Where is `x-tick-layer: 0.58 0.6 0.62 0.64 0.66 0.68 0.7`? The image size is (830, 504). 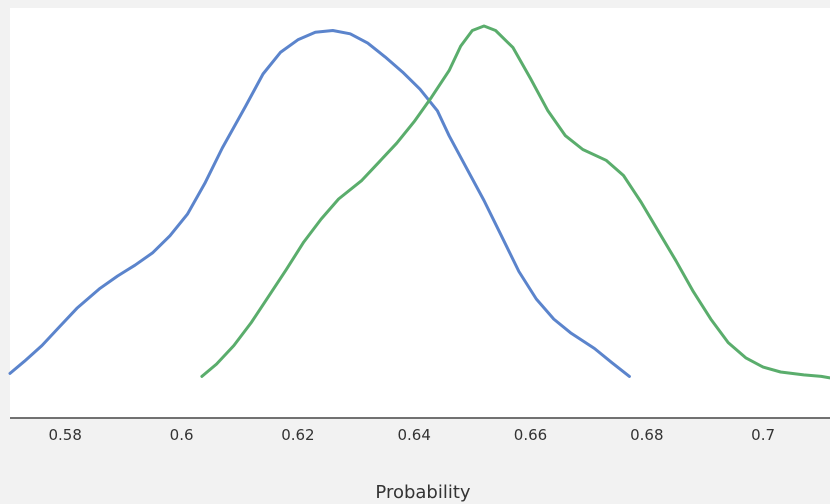 x-tick-layer: 0.58 0.6 0.62 0.64 0.66 0.68 0.7 is located at coordinates (411, 435).